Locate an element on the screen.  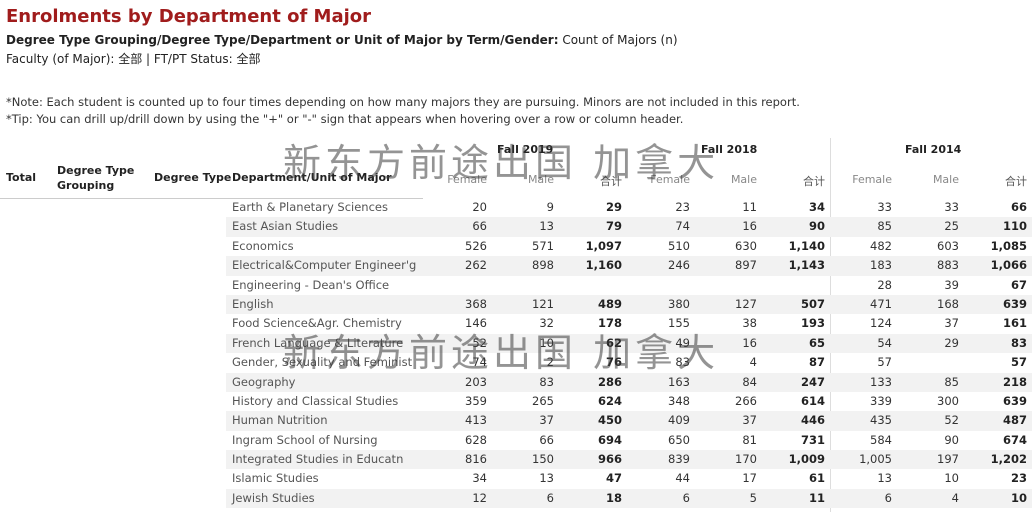
header-total: Total is located at coordinates (21, 177).